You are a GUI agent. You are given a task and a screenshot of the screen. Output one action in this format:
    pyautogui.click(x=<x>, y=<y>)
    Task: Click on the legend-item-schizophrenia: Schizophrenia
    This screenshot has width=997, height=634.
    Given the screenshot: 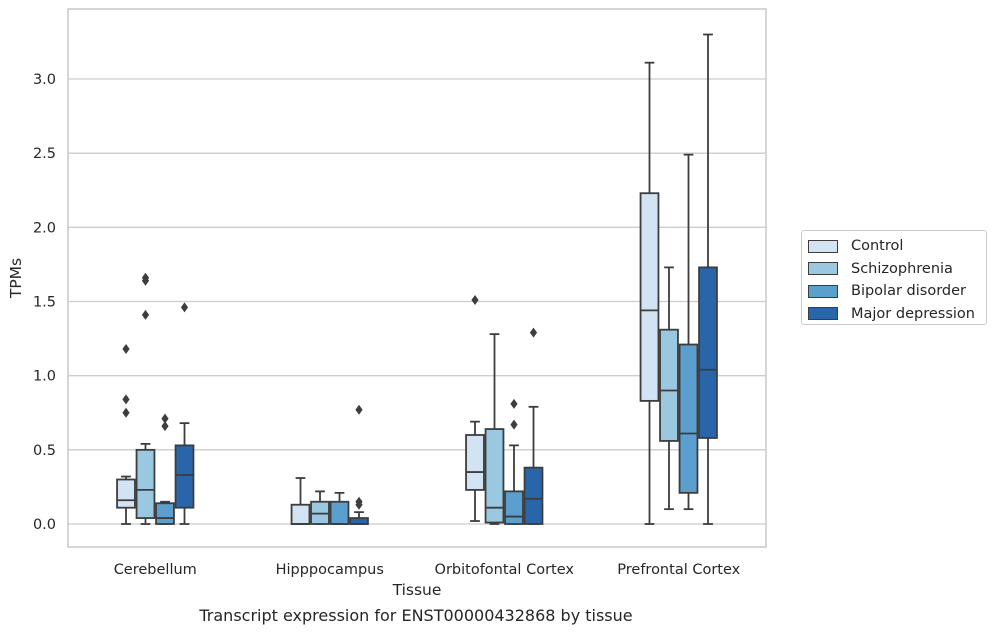 What is the action you would take?
    pyautogui.click(x=897, y=269)
    